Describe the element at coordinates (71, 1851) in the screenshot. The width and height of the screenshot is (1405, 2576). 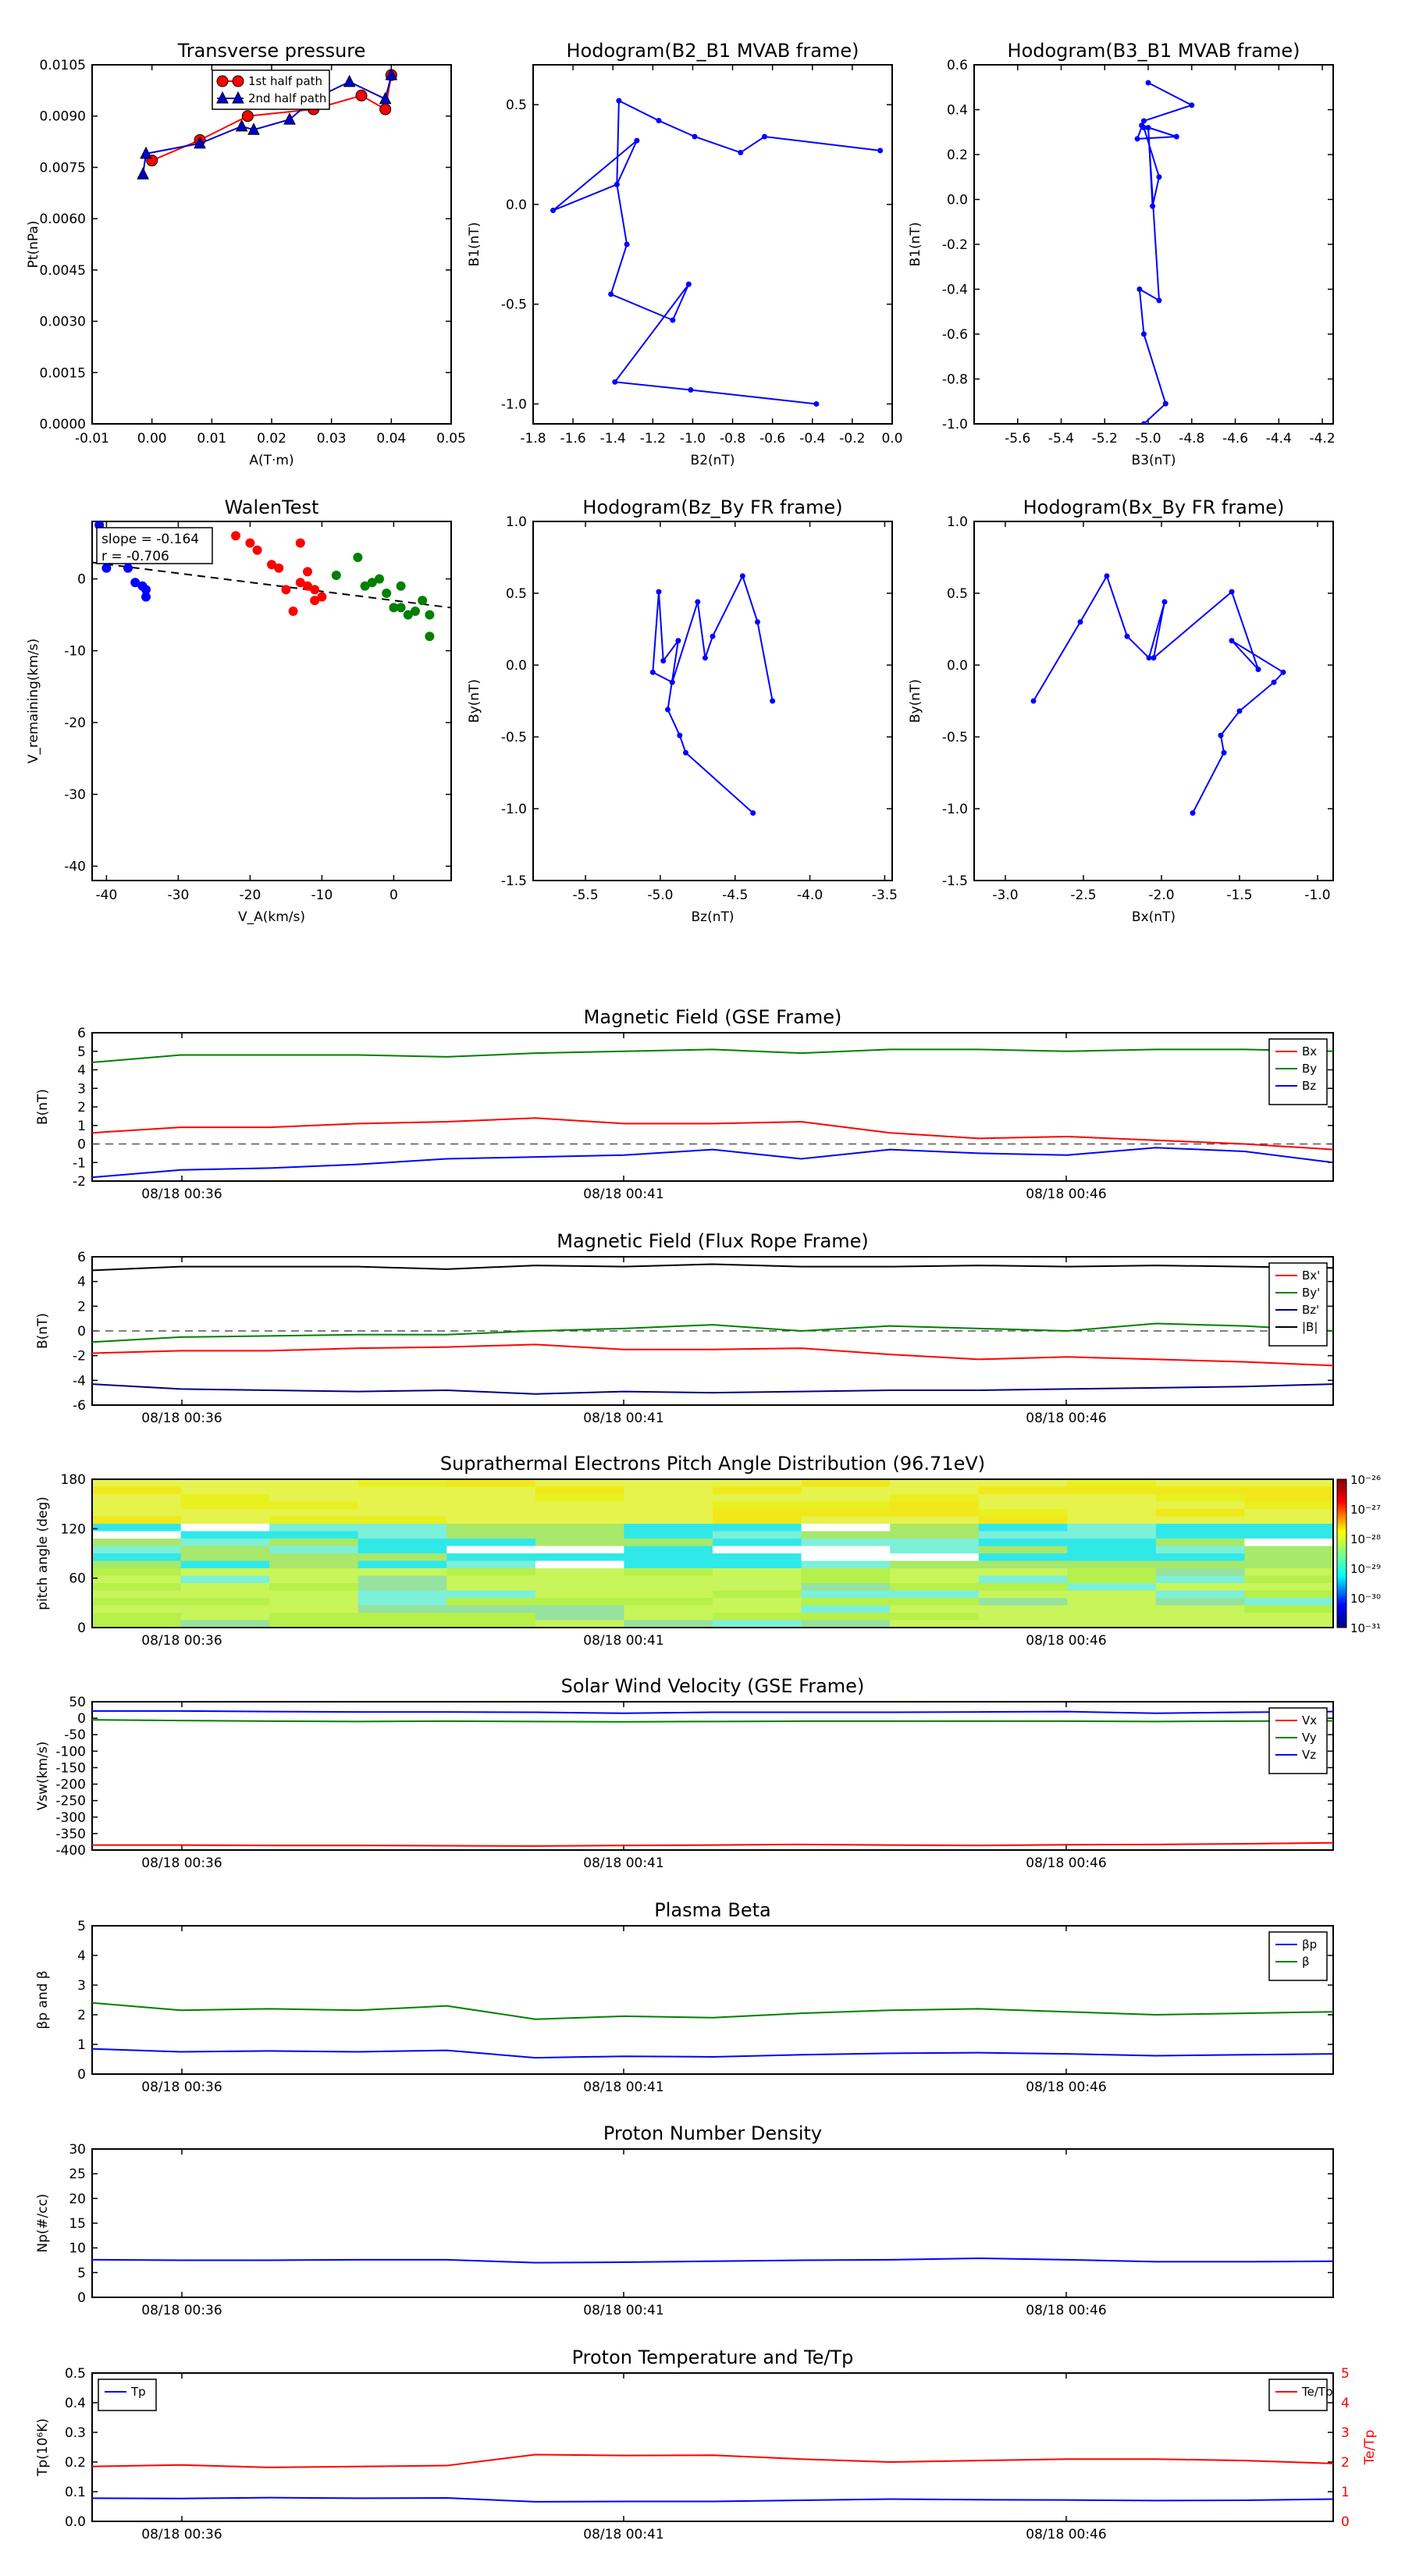
I see `y-tick-label: -400` at that location.